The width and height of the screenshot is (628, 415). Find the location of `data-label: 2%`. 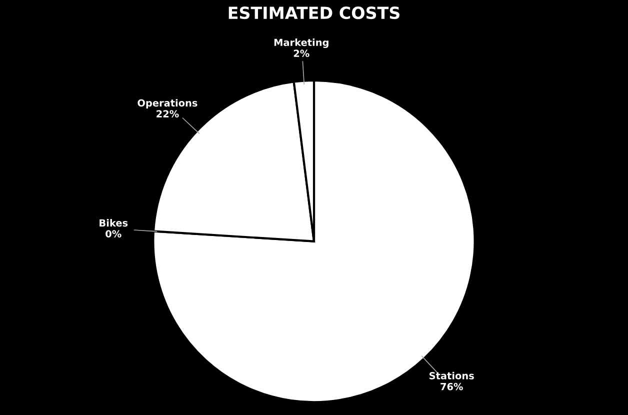

data-label: 2% is located at coordinates (302, 54).